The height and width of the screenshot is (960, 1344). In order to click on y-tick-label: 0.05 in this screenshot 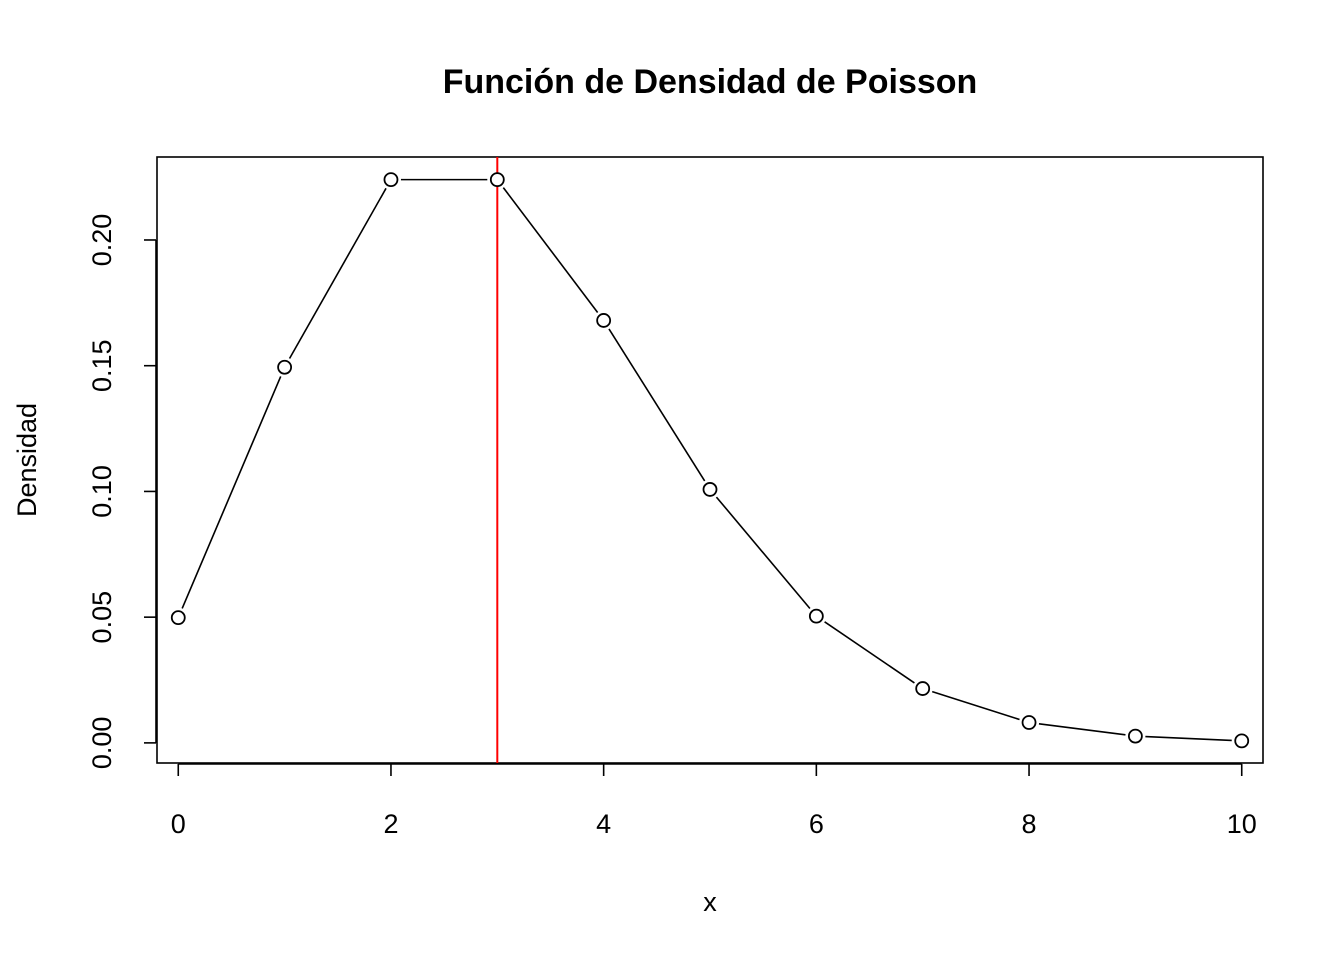, I will do `click(102, 617)`.